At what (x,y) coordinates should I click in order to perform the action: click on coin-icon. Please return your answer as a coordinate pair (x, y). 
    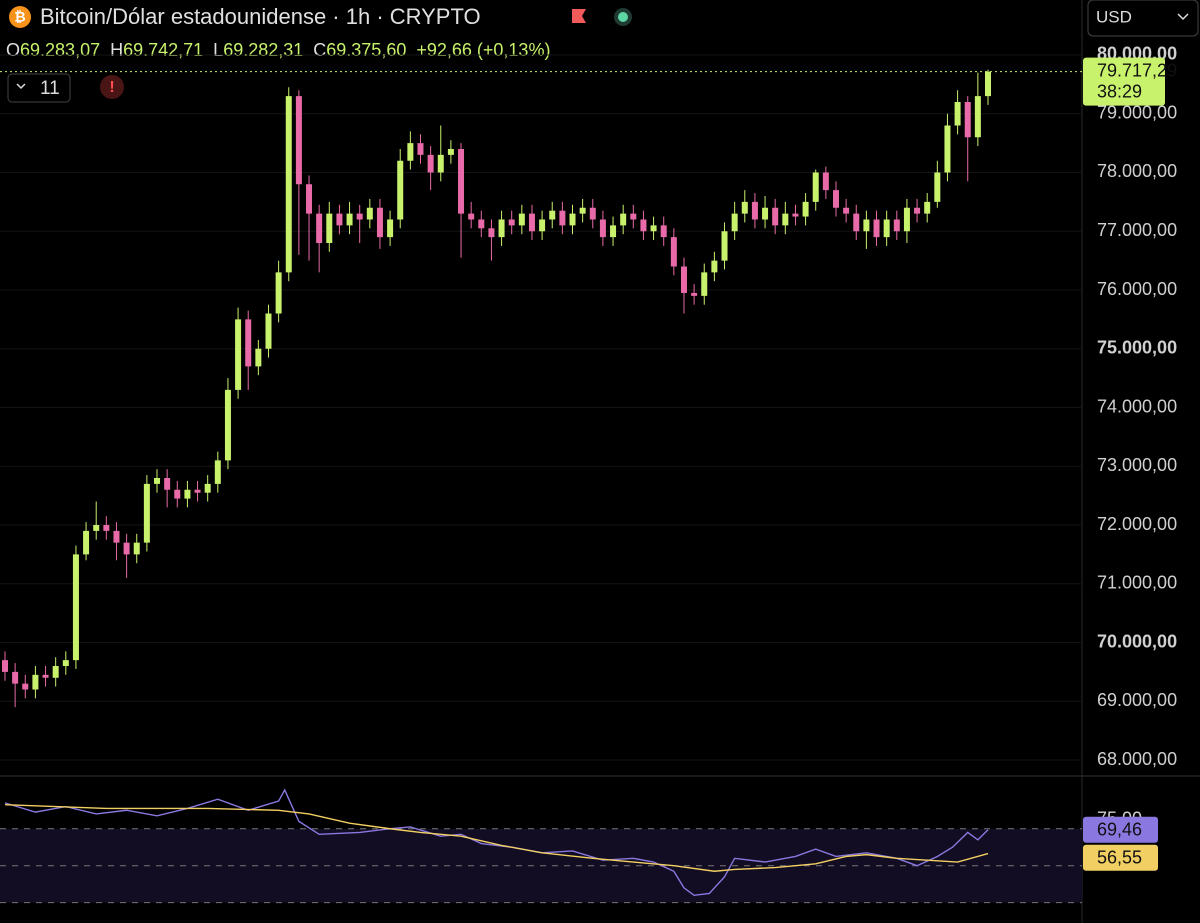
    Looking at the image, I should click on (20, 17).